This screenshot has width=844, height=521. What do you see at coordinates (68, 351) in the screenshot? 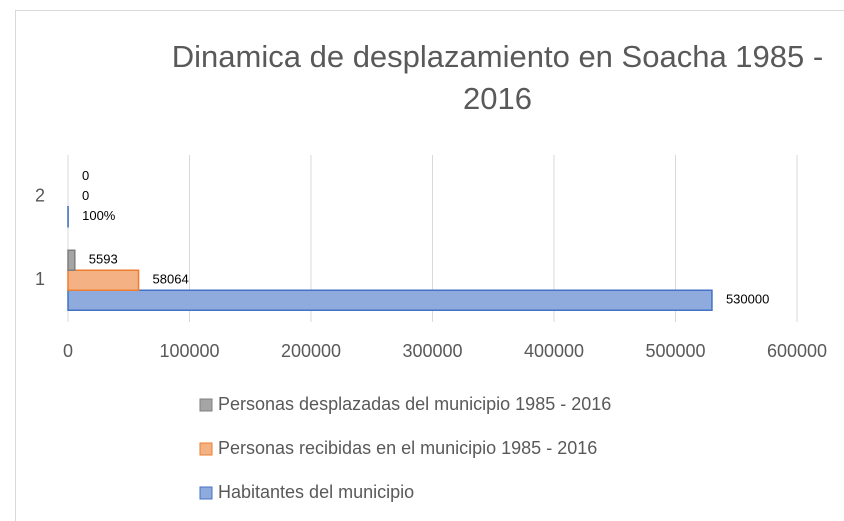
I see `x-tick-label: 0` at bounding box center [68, 351].